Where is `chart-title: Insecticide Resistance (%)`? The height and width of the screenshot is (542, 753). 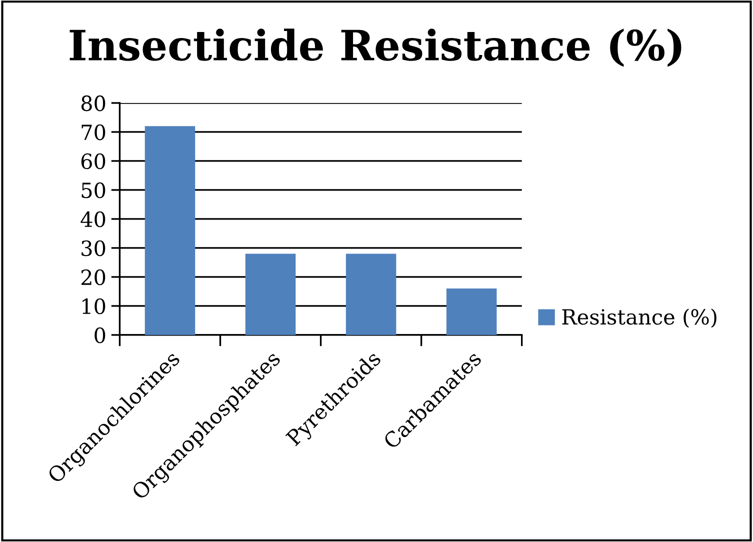
chart-title: Insecticide Resistance (%) is located at coordinates (376, 47).